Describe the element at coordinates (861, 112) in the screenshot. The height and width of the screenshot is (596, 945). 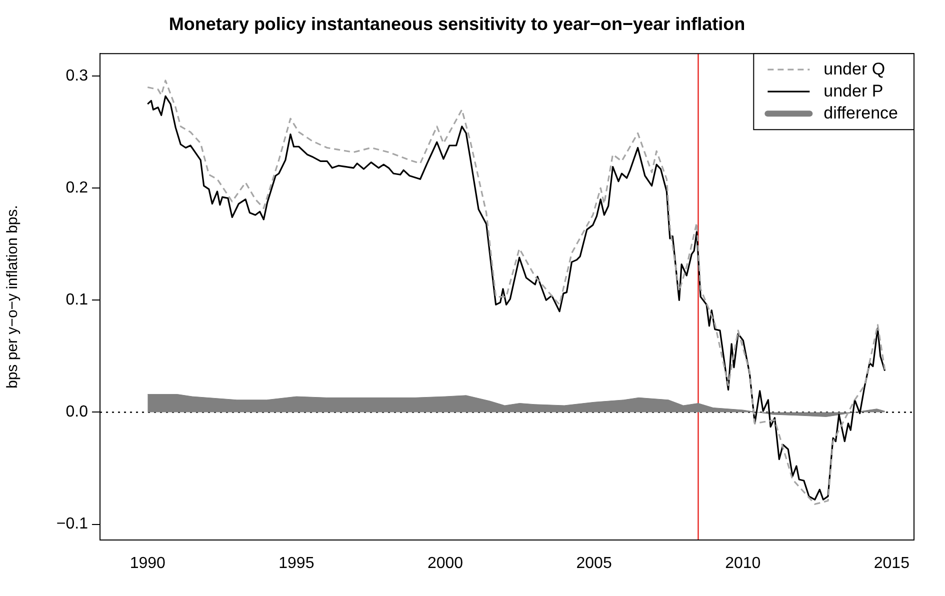
I see `legend-label: difference` at that location.